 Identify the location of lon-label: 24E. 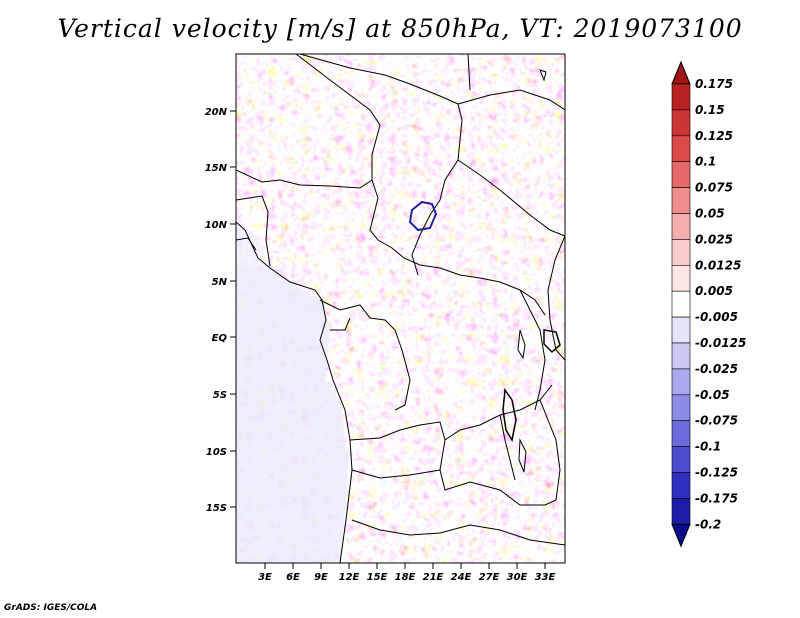
(461, 577).